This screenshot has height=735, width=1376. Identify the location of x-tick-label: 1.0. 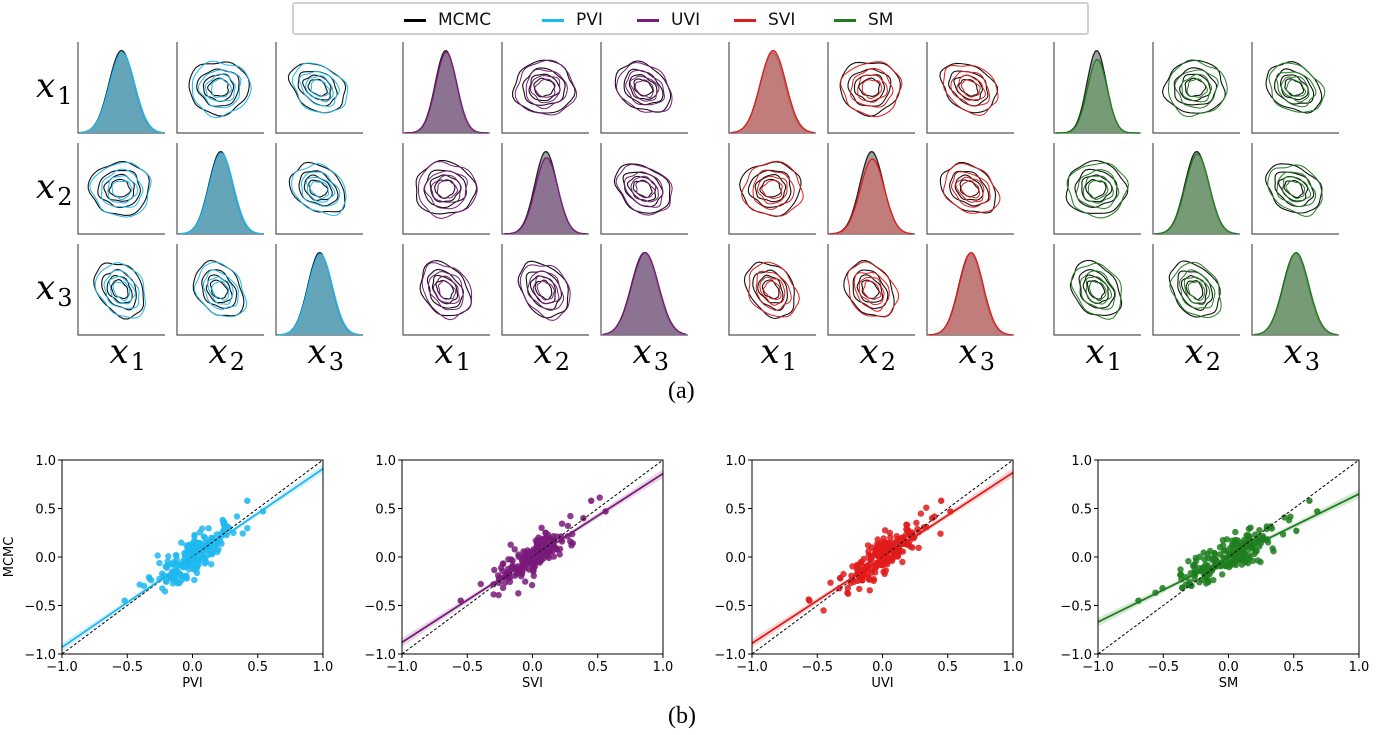
(1013, 667).